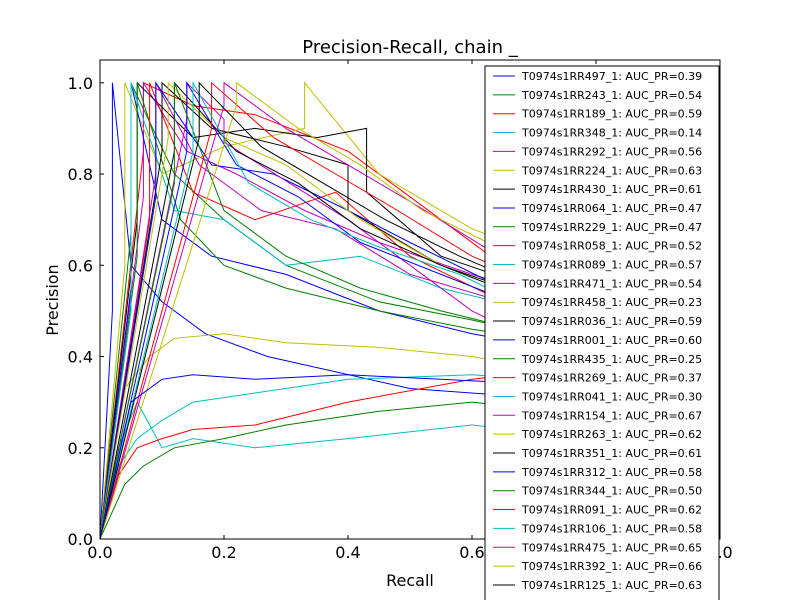  Describe the element at coordinates (611, 302) in the screenshot. I see `legend-label: T0974s1RR458_1: AUC_PR=0.23` at that location.